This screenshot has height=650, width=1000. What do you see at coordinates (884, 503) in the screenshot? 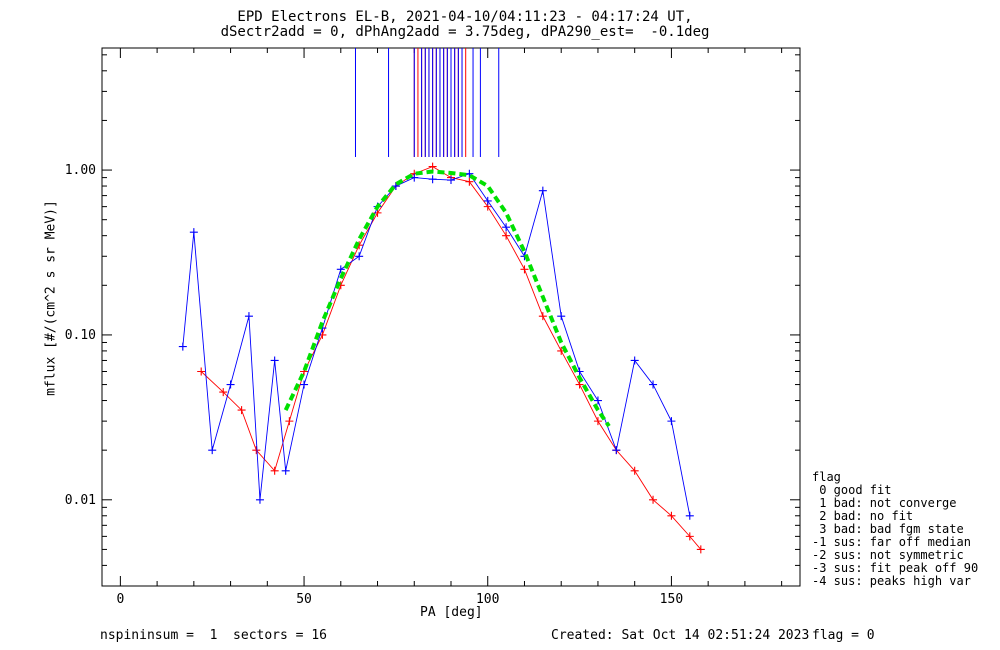
I see `legend-item: 1 bad: not converge` at bounding box center [884, 503].